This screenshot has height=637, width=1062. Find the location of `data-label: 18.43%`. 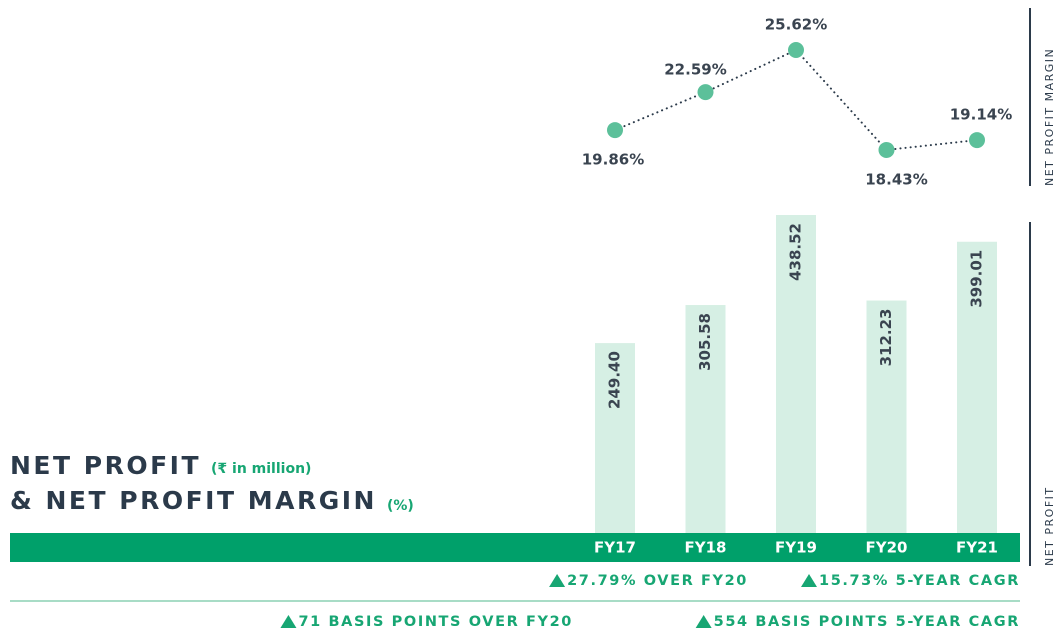

data-label: 18.43% is located at coordinates (896, 179).